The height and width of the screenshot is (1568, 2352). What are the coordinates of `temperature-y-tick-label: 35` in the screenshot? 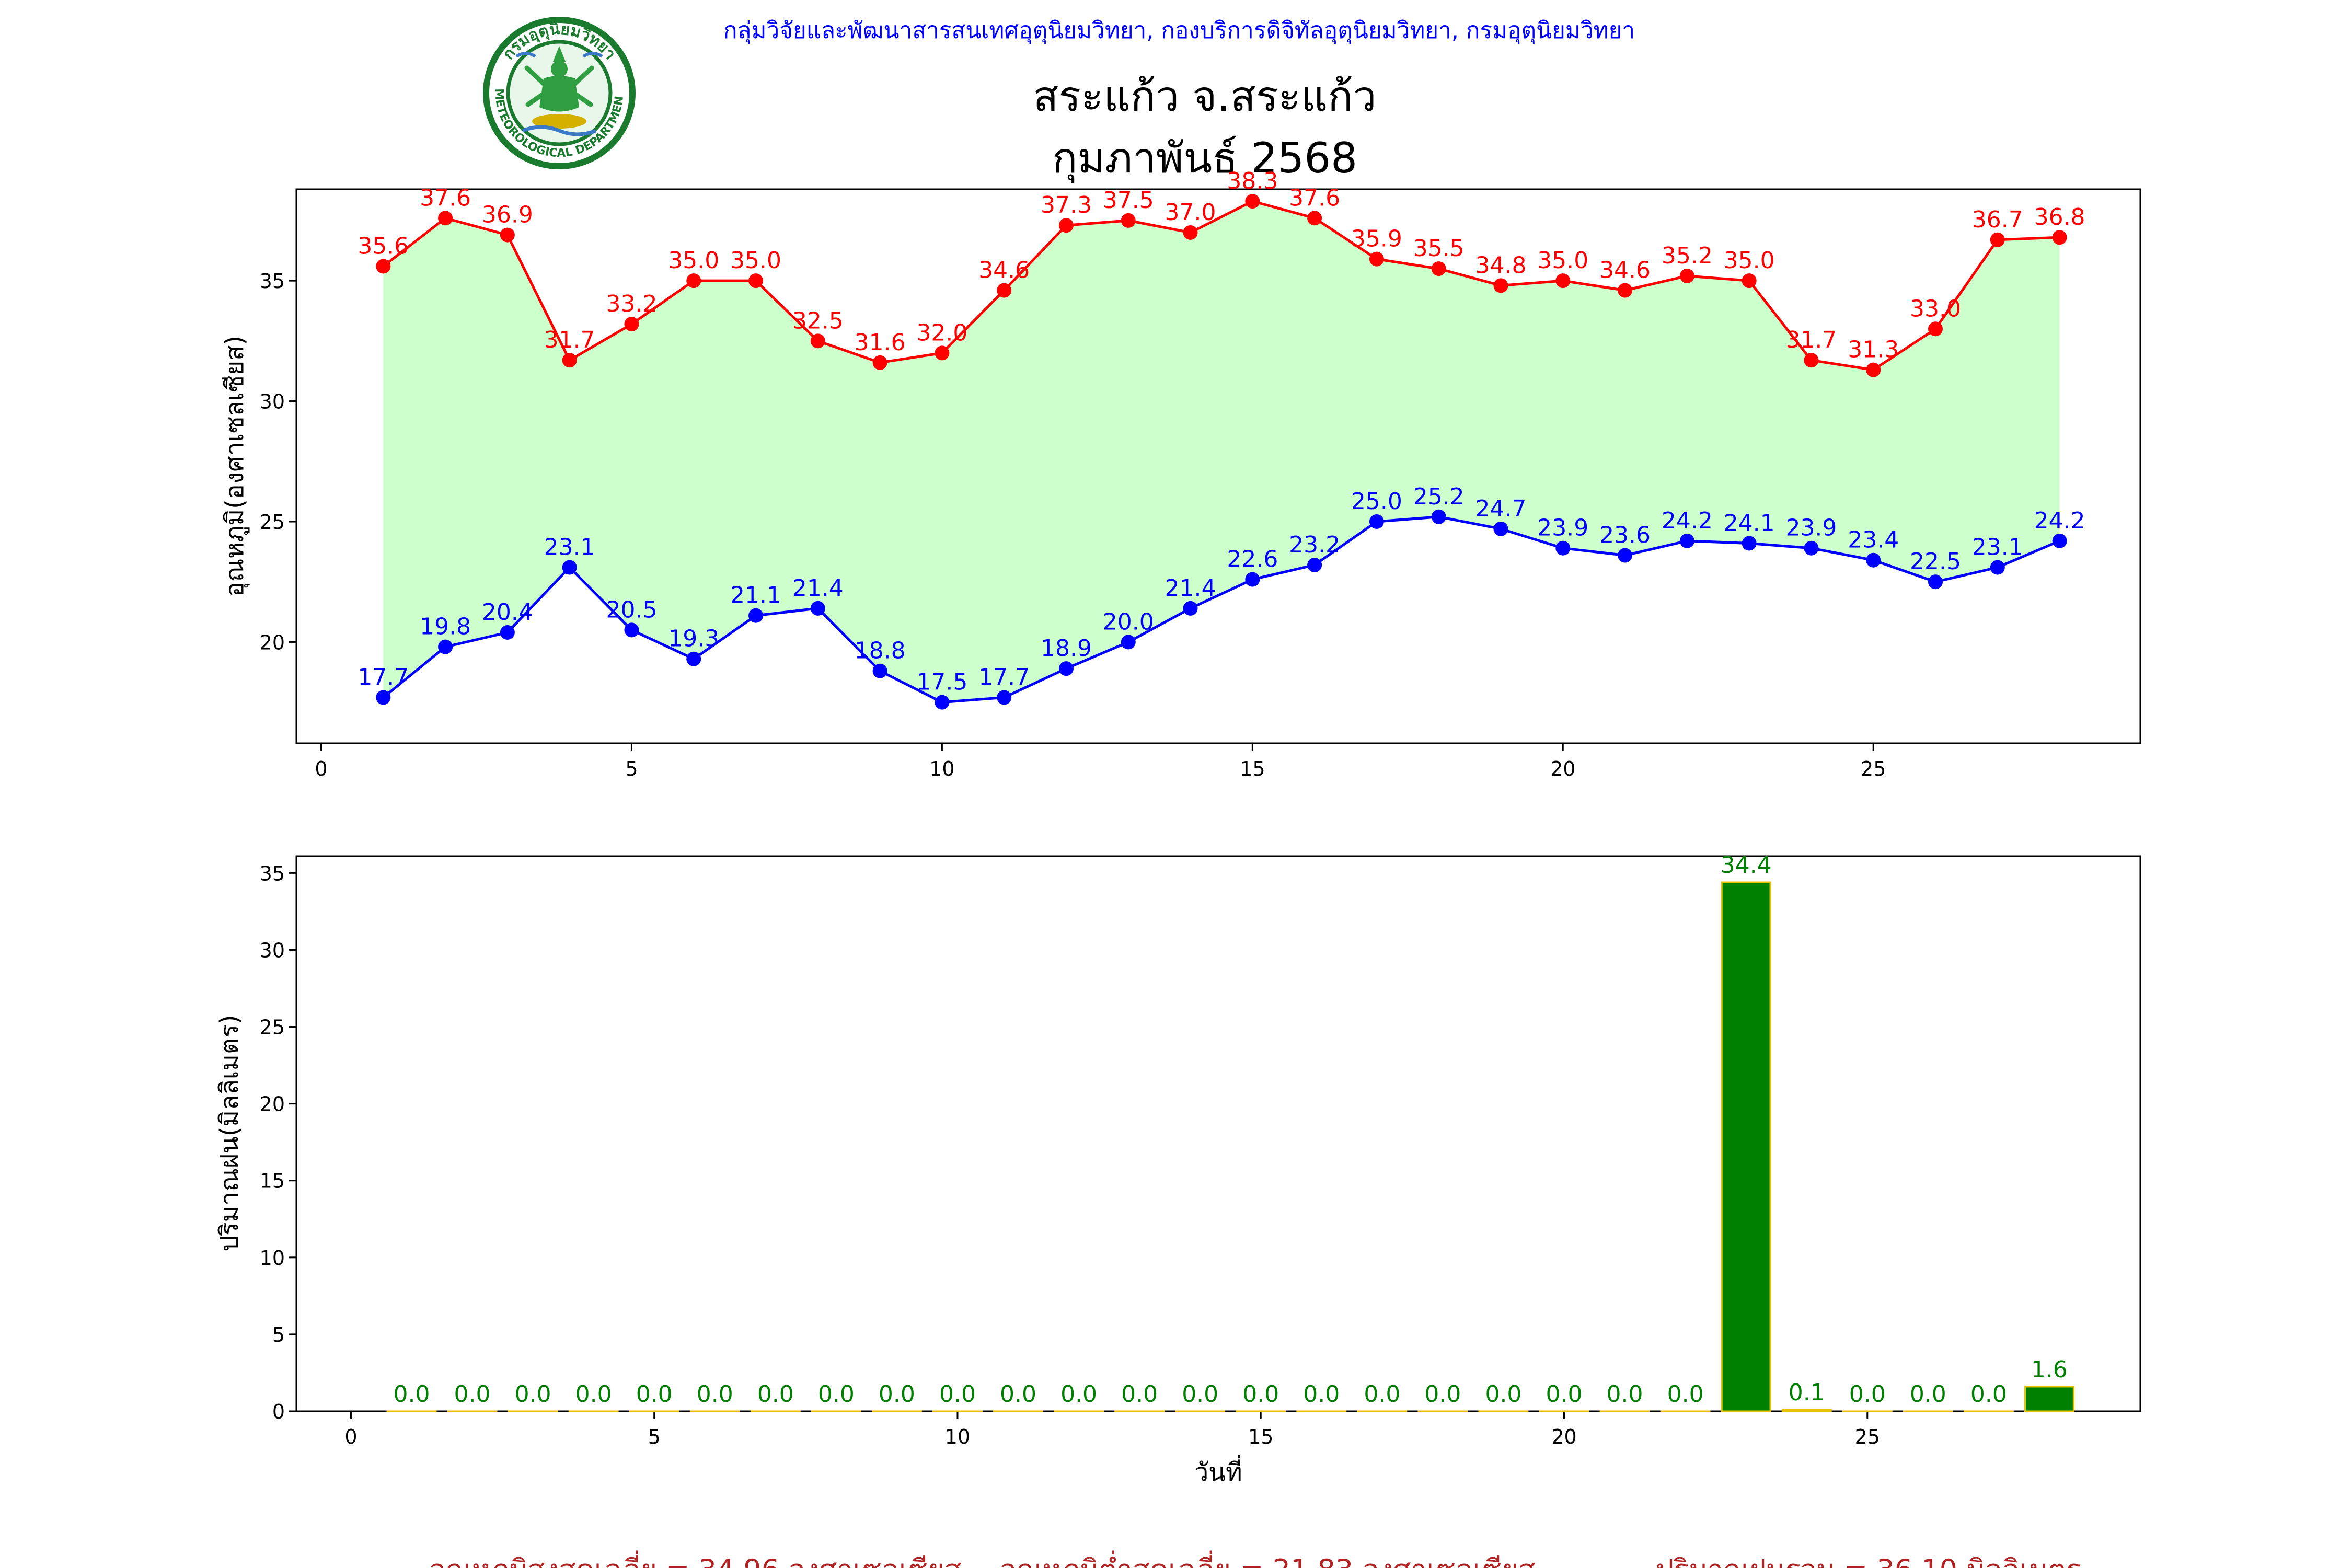 It's located at (272, 281).